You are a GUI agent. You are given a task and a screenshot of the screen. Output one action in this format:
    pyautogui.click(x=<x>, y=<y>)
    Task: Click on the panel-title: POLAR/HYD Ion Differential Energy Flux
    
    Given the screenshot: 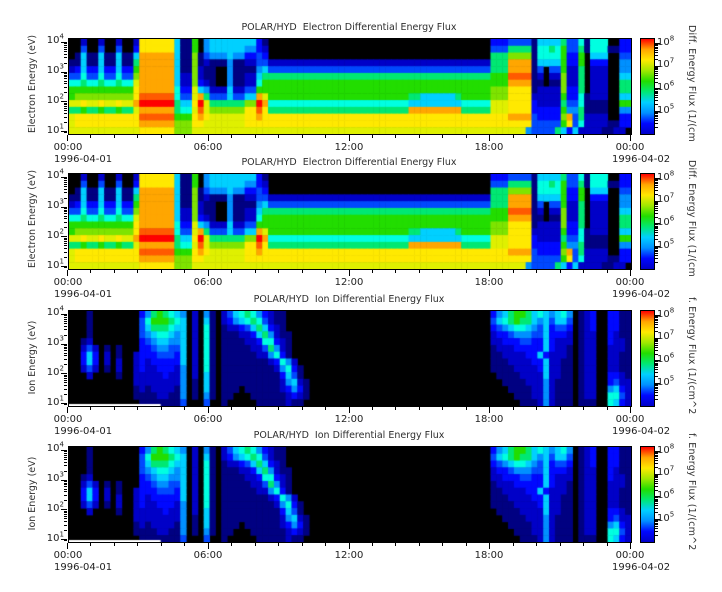 What is the action you would take?
    pyautogui.click(x=349, y=299)
    